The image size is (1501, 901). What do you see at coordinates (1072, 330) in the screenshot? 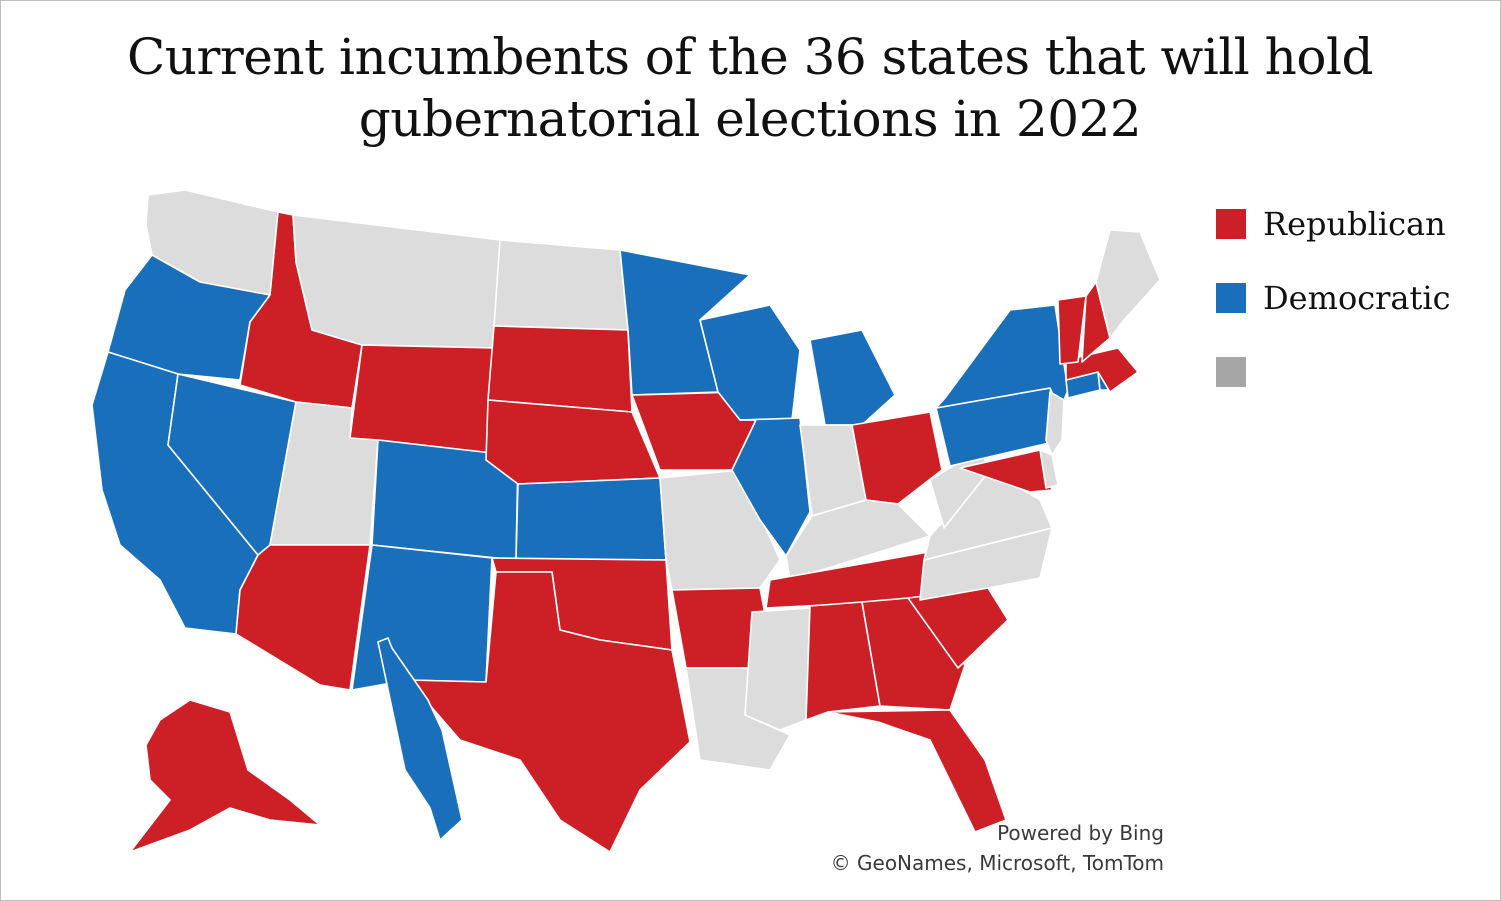
I see `state-vt` at bounding box center [1072, 330].